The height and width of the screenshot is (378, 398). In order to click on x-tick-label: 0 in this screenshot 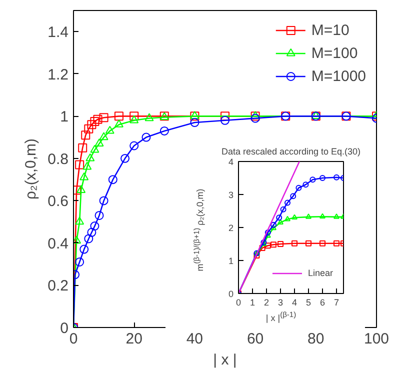, I will do `click(239, 303)`.